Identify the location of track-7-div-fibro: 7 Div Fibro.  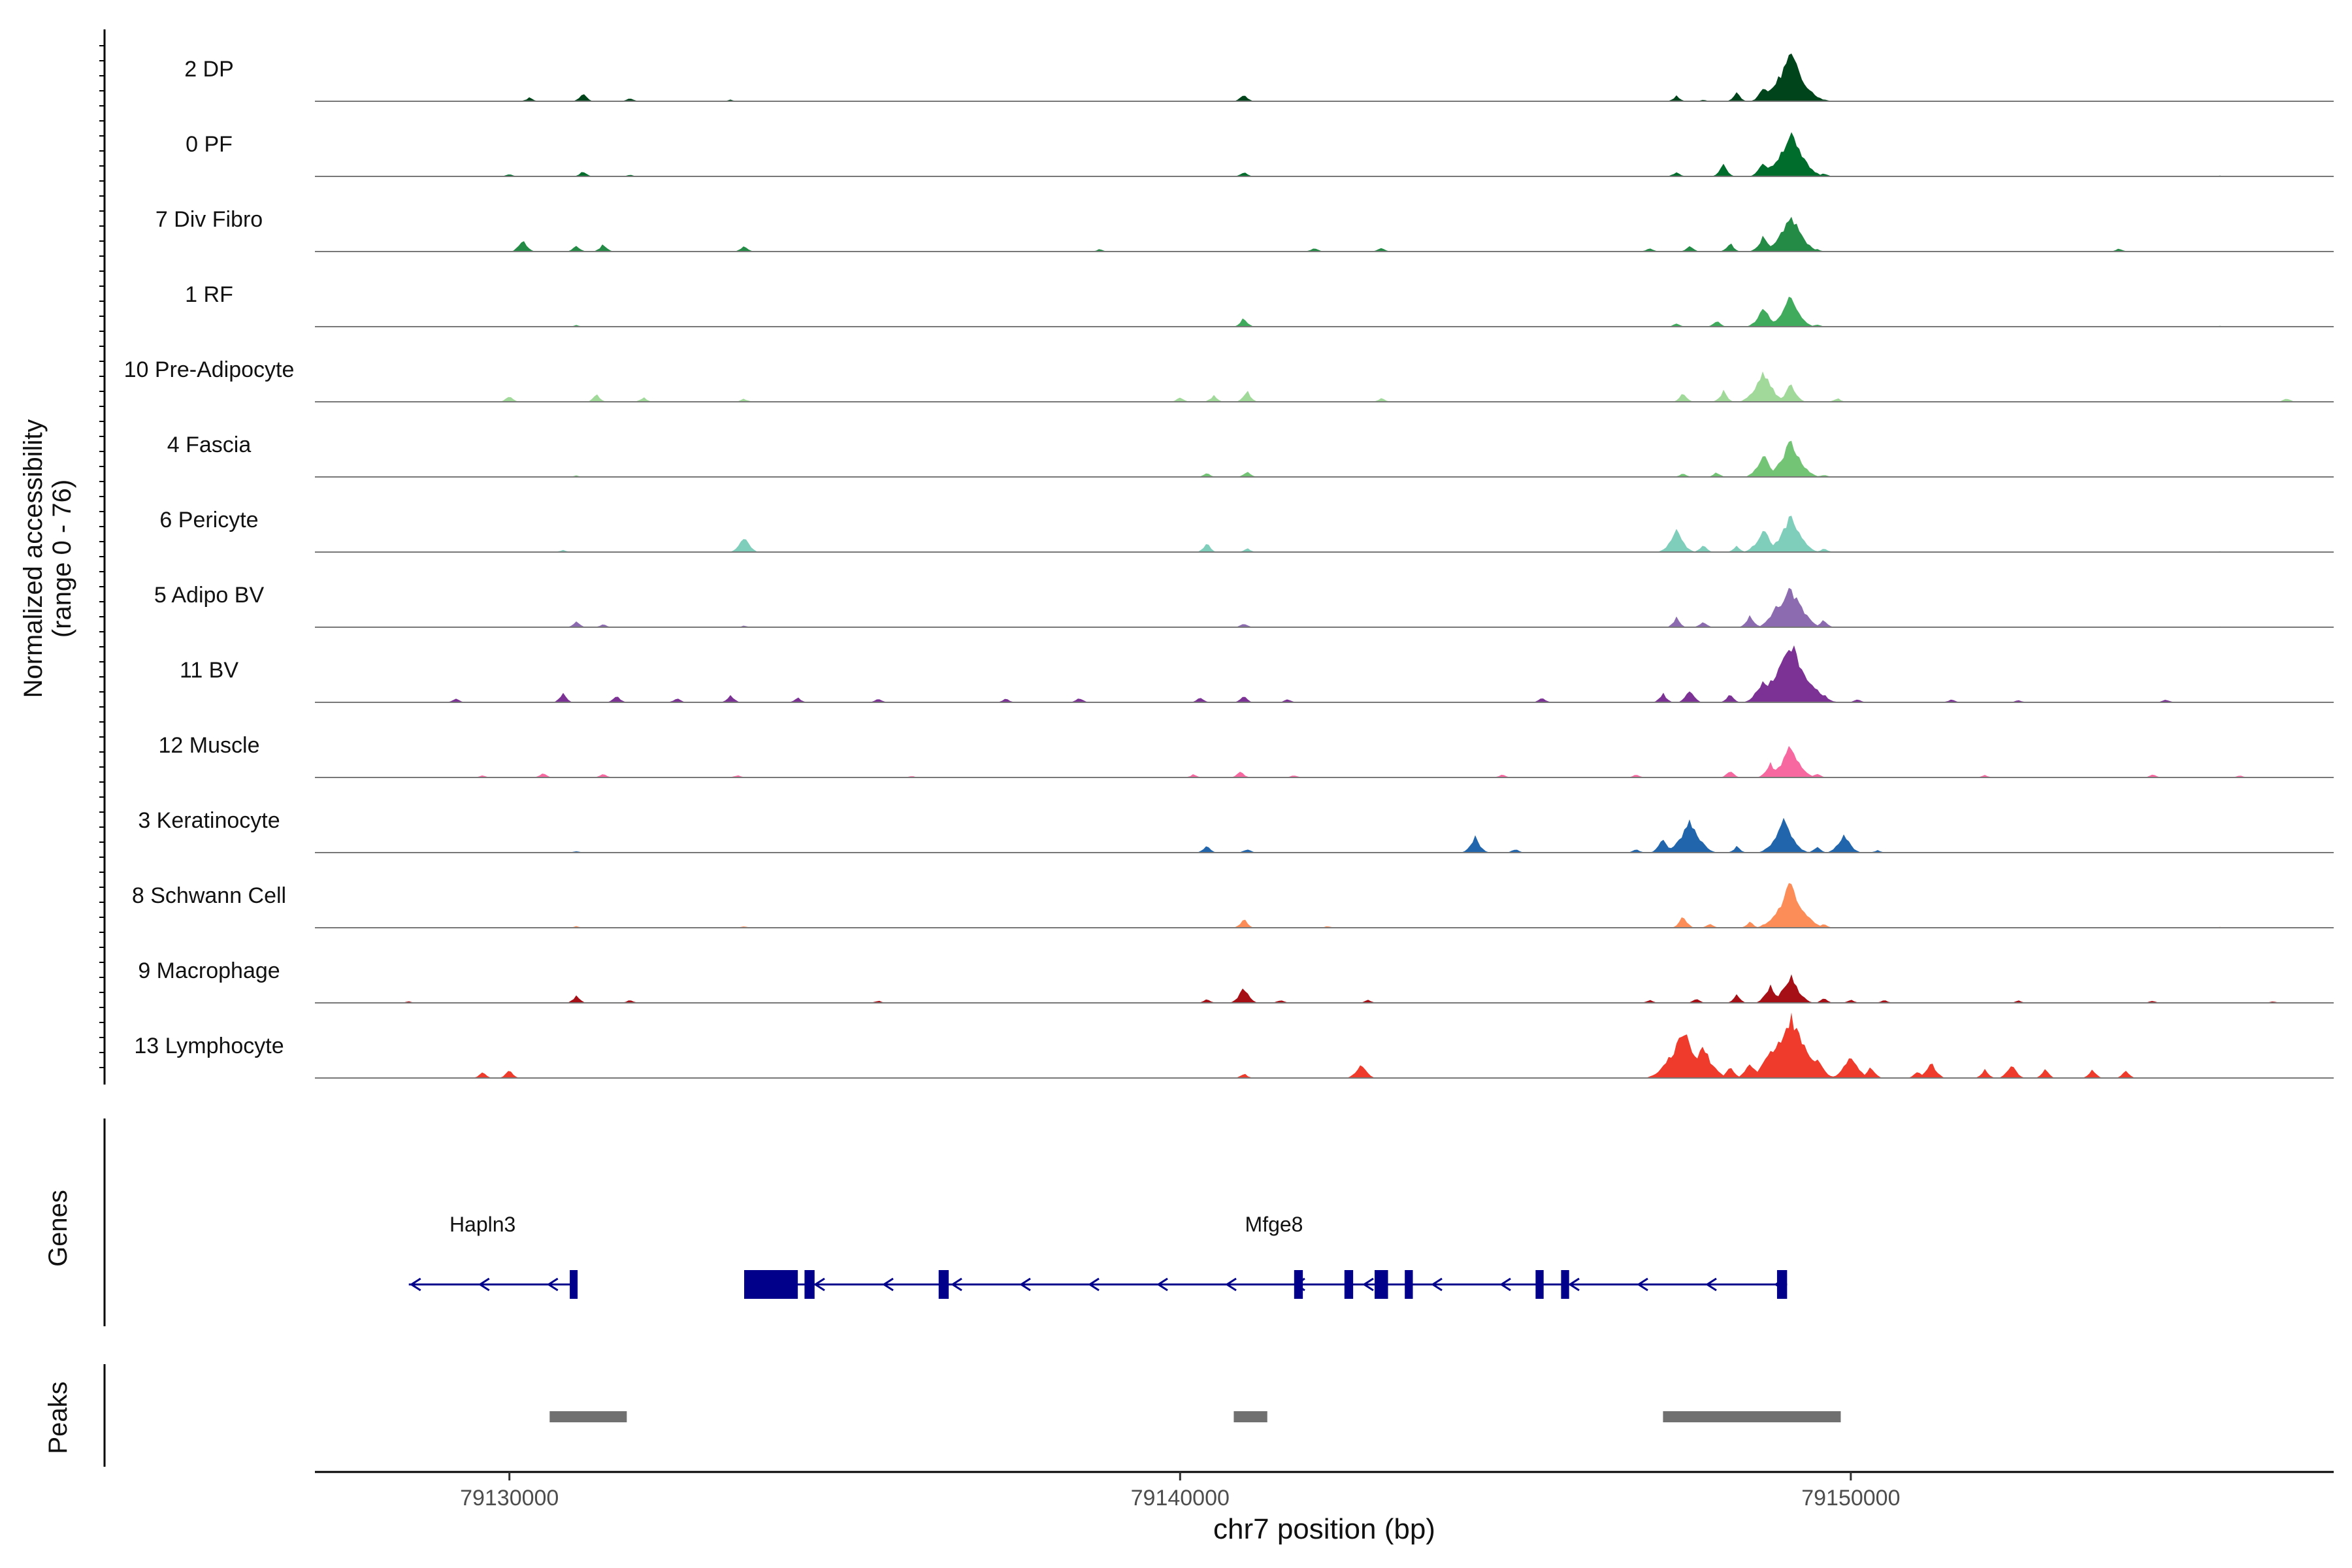
(1245, 229).